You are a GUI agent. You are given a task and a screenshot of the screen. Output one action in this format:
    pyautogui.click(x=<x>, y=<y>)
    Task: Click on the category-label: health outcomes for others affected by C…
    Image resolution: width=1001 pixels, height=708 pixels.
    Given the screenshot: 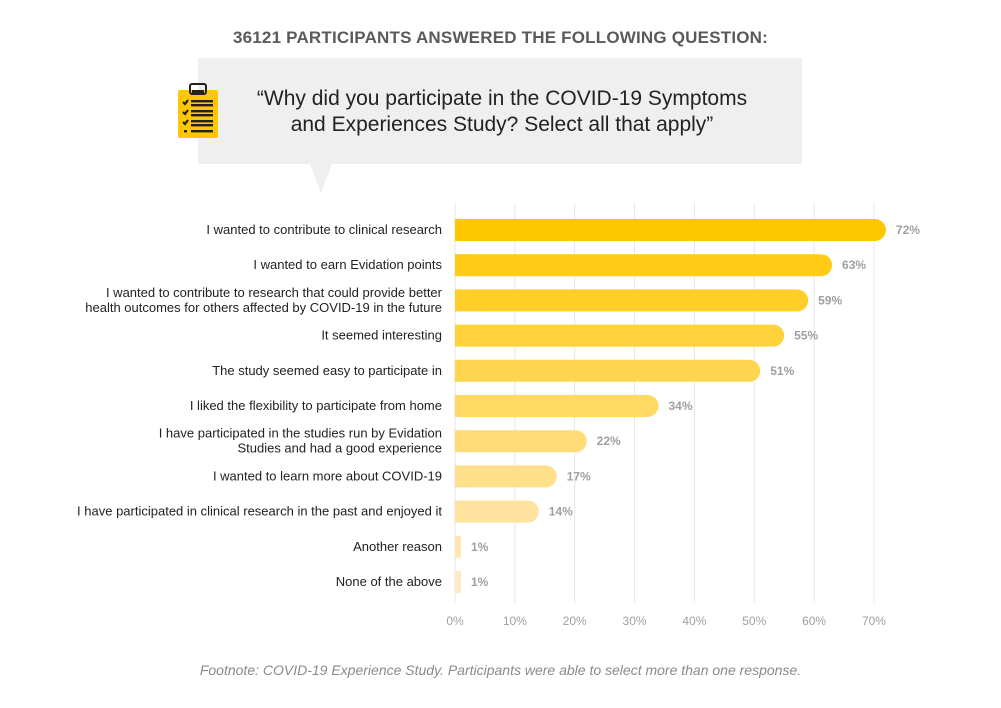 What is the action you would take?
    pyautogui.click(x=263, y=307)
    